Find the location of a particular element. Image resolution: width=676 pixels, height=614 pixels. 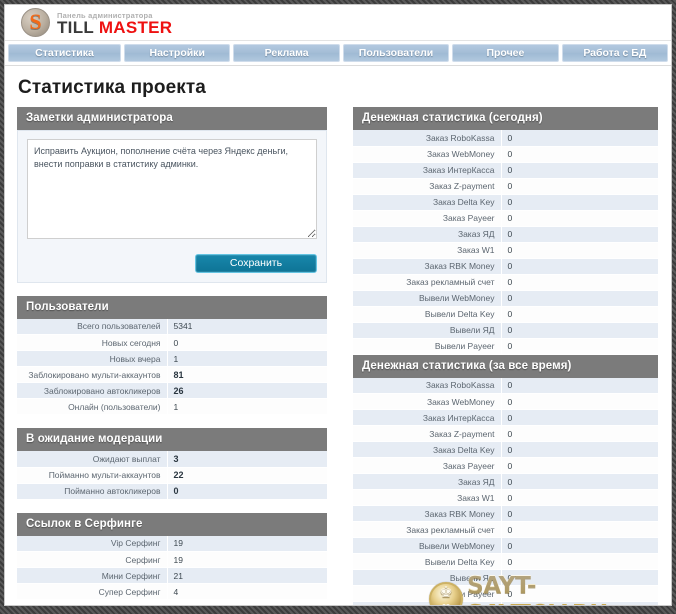

table-row: Заказ ЯД 0 is located at coordinates (505, 481).